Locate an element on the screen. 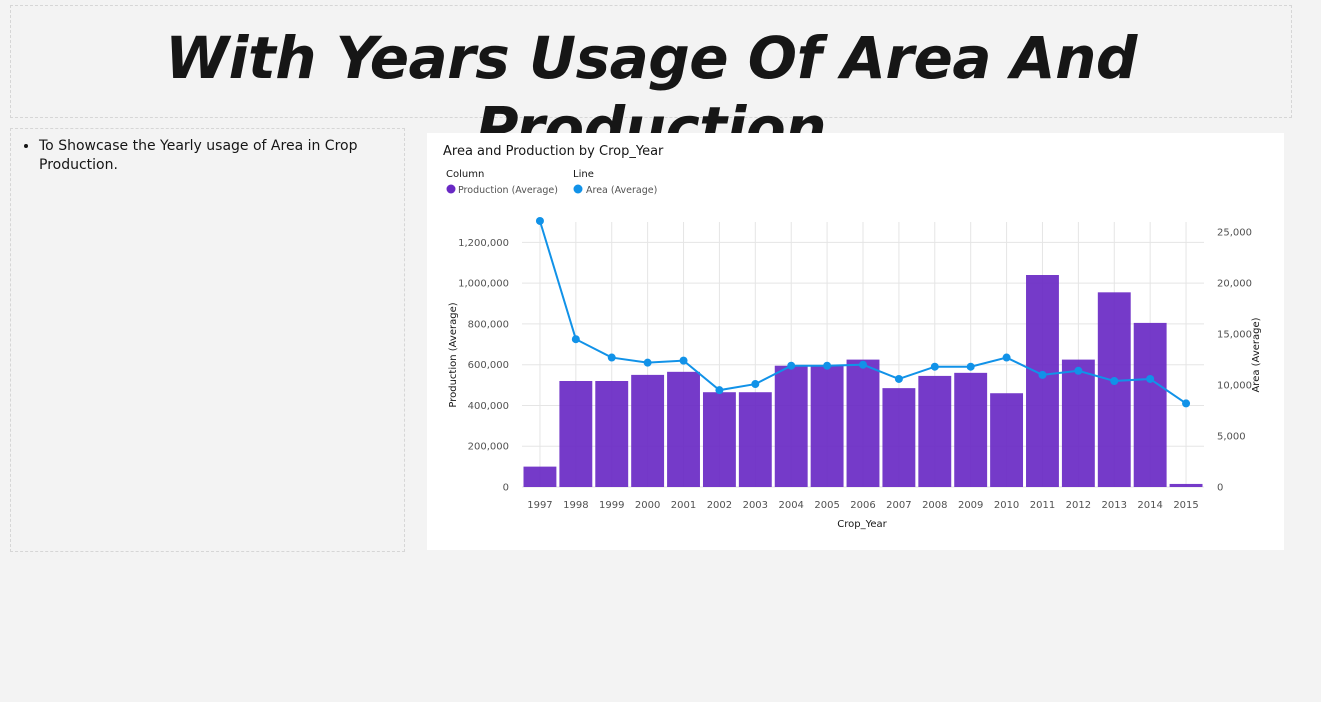 This screenshot has width=1321, height=702. y2-tick-label: 20,000 is located at coordinates (1234, 284).